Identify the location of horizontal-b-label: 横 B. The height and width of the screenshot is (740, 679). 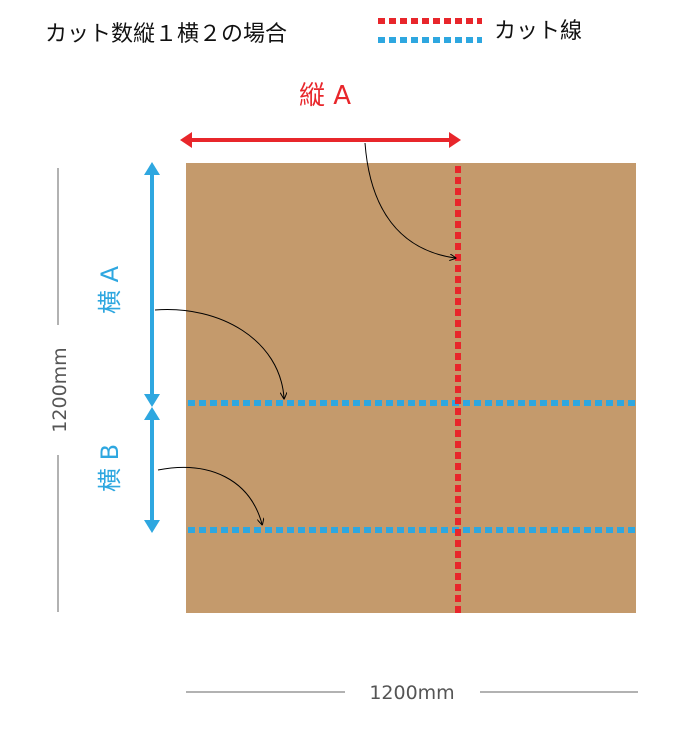
(110, 468).